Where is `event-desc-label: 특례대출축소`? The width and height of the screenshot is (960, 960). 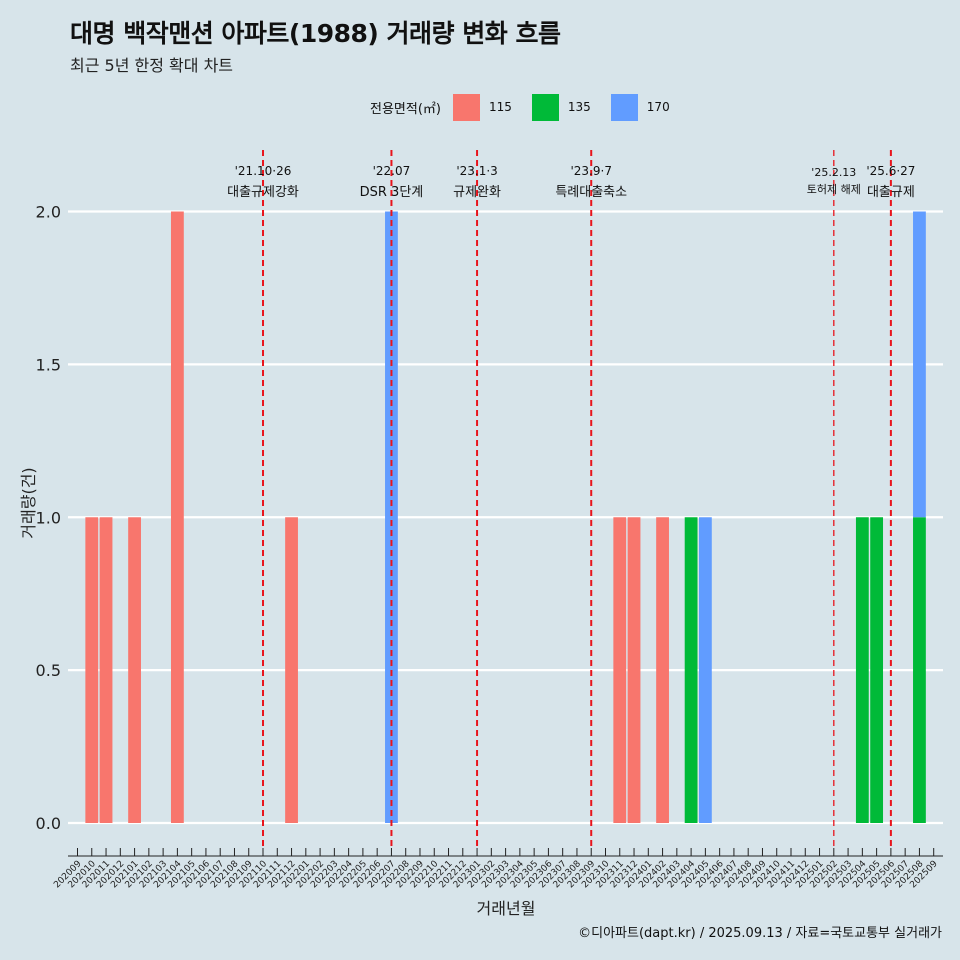
event-desc-label: 특례대출축소 is located at coordinates (591, 192).